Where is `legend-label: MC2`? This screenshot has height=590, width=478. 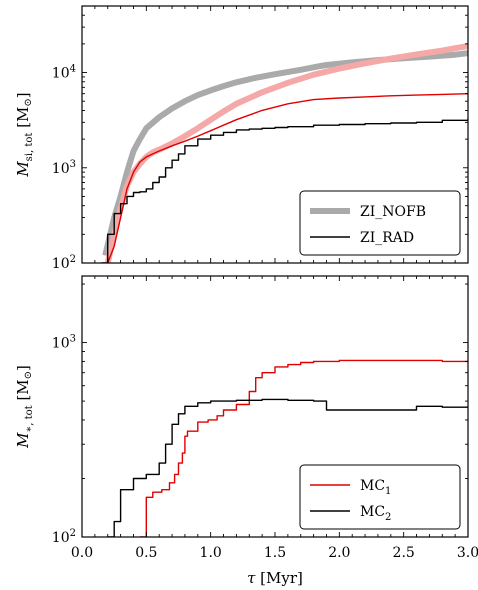 legend-label: MC2 is located at coordinates (375, 513).